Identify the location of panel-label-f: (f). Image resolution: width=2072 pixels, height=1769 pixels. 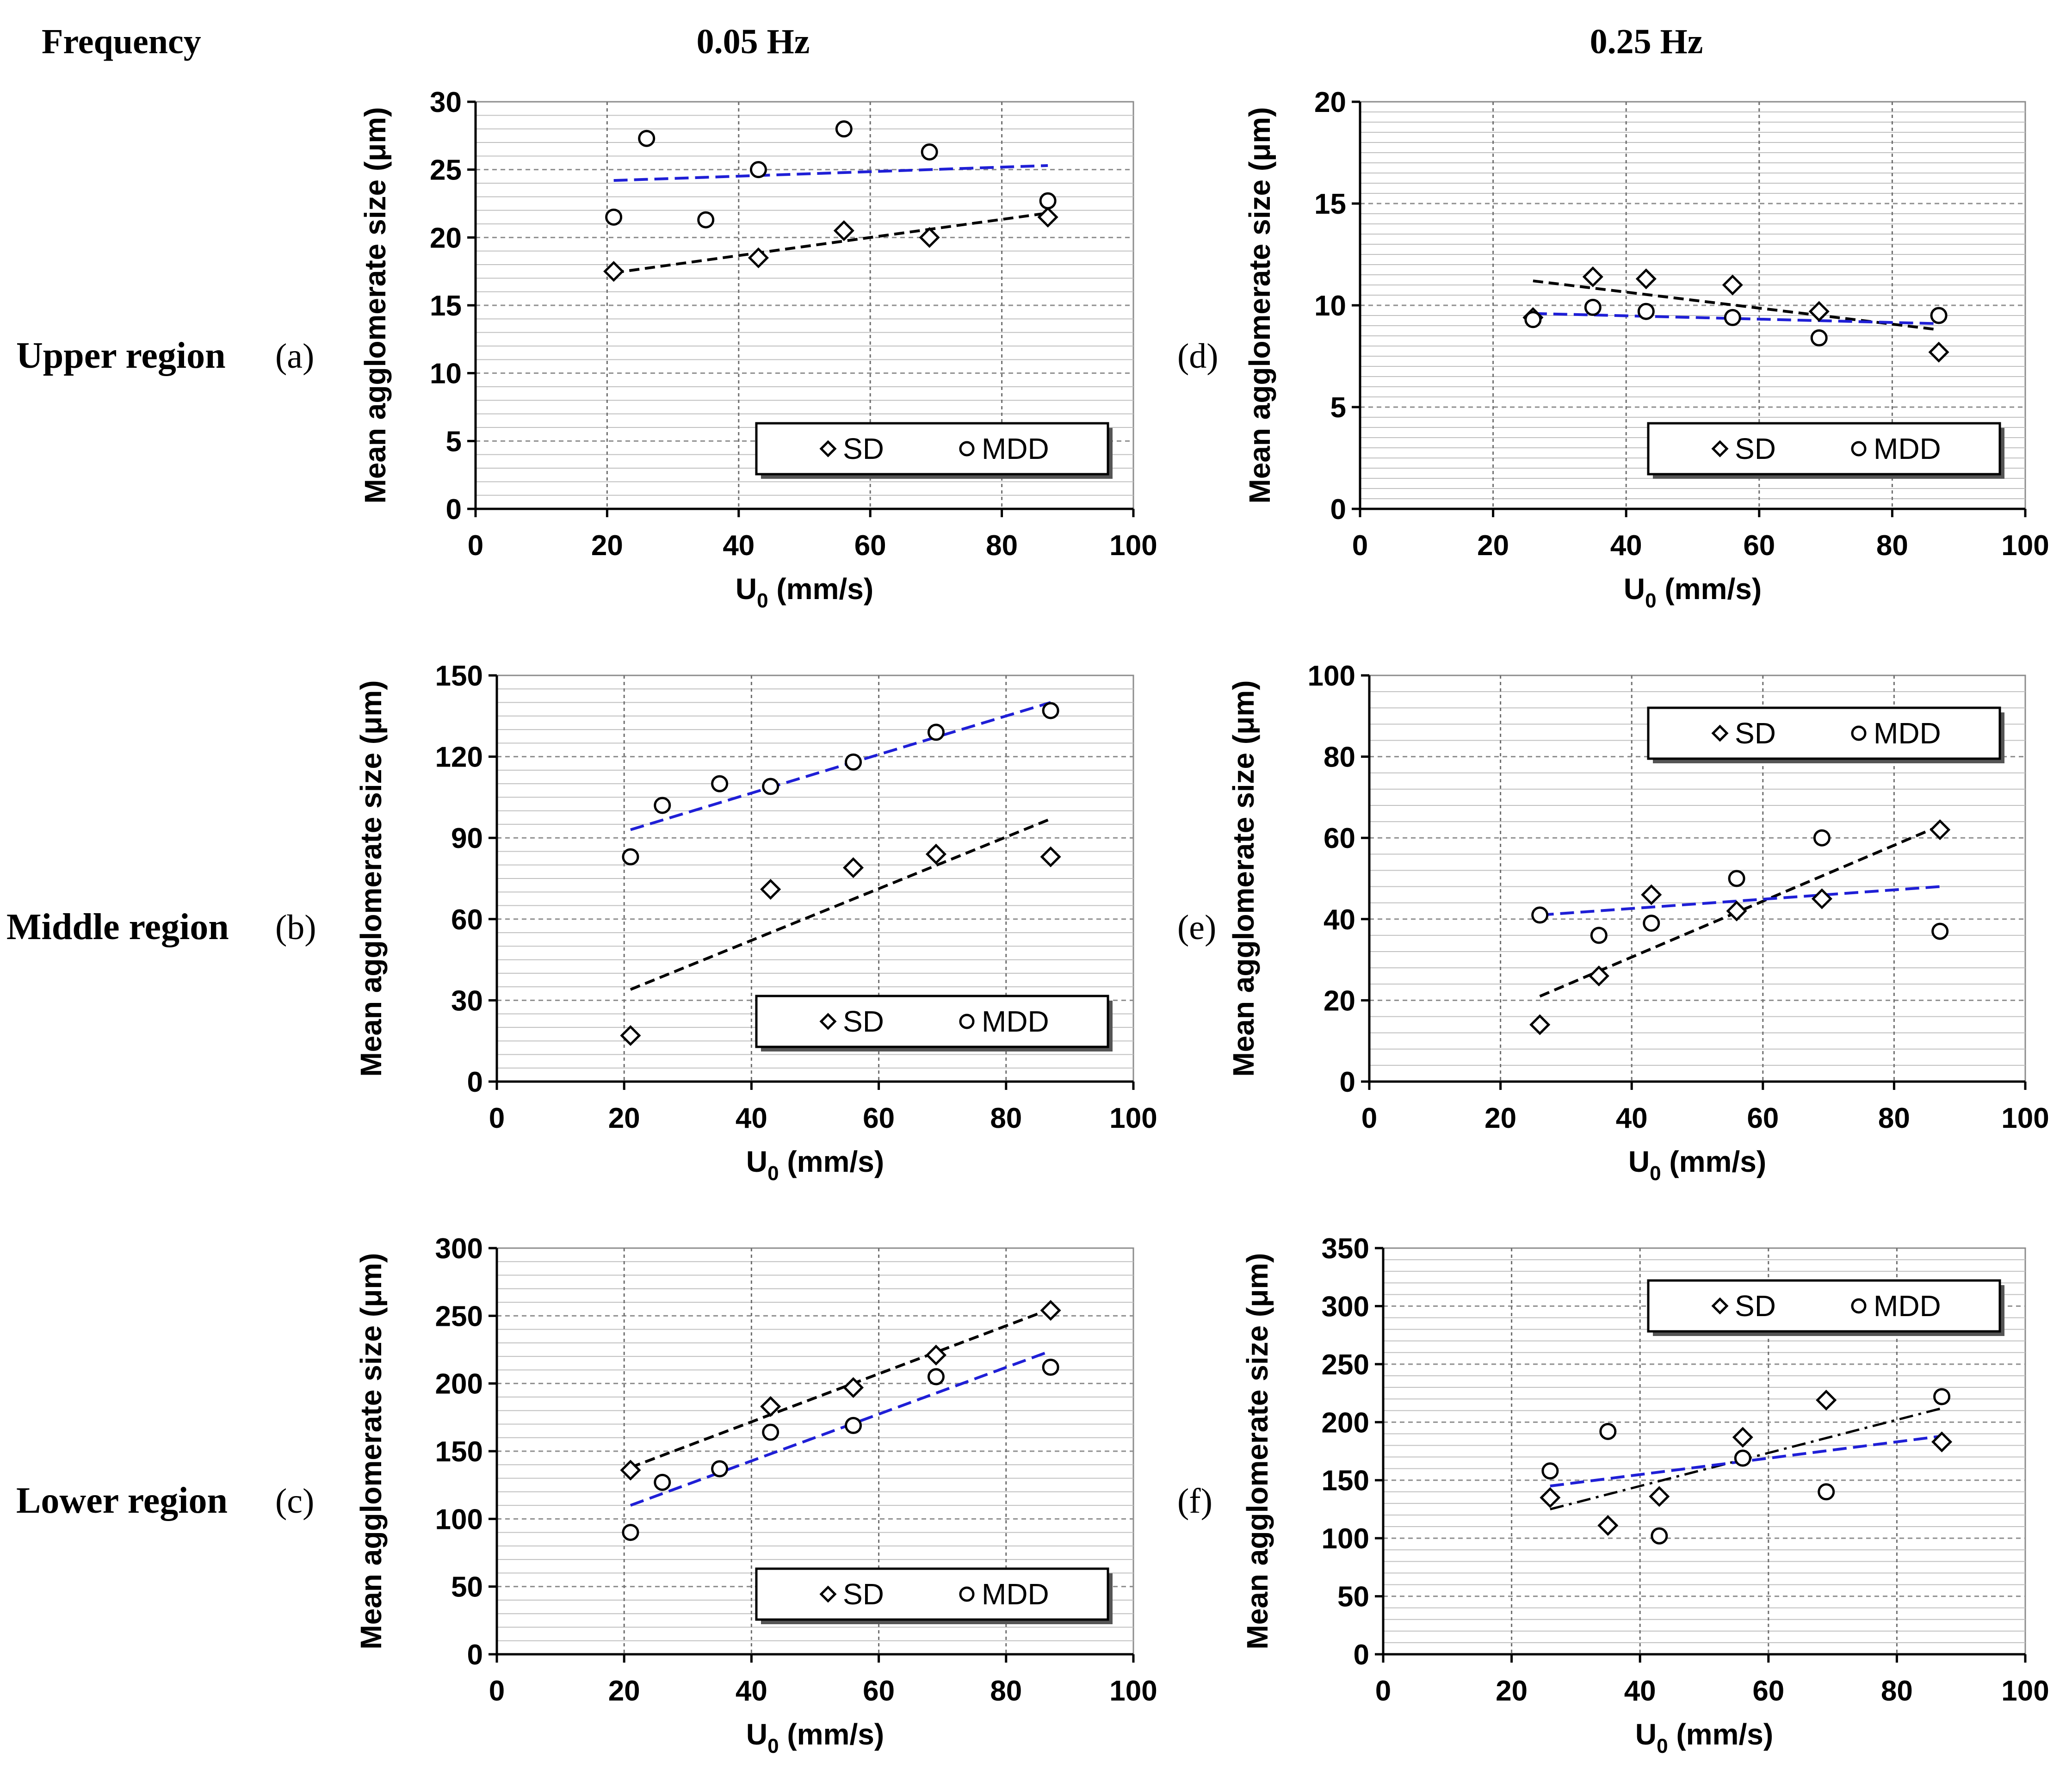
(1194, 1501).